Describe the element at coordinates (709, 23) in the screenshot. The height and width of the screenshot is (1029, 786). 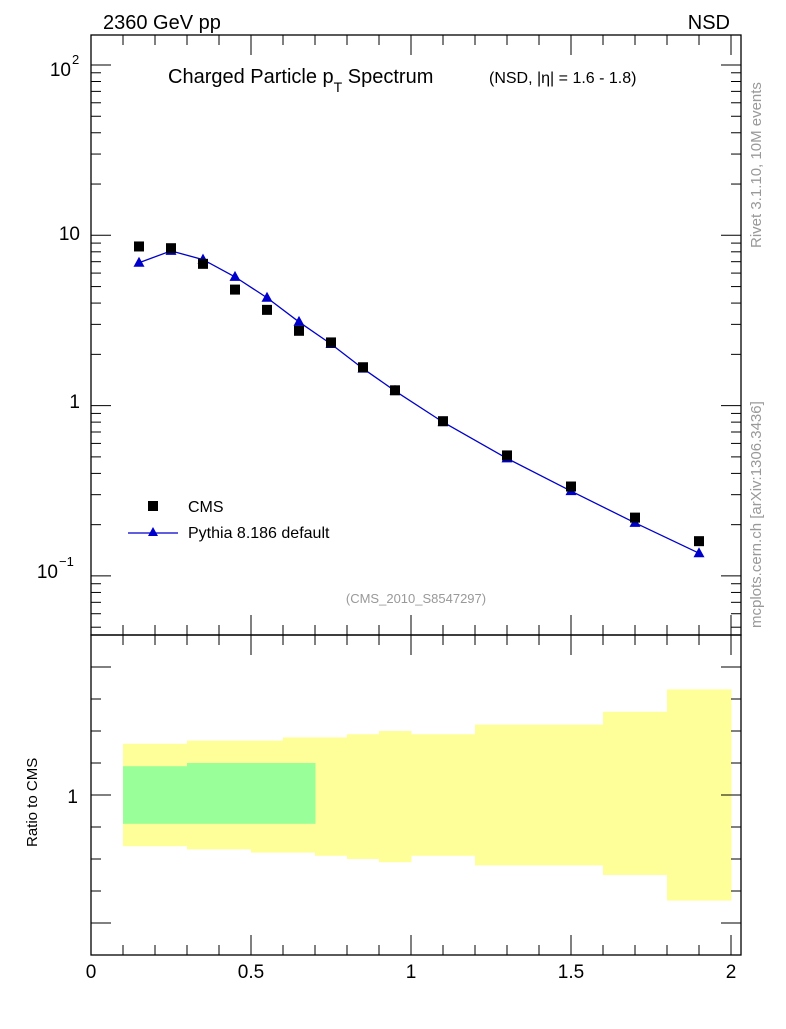
I see `header-right: NSD` at that location.